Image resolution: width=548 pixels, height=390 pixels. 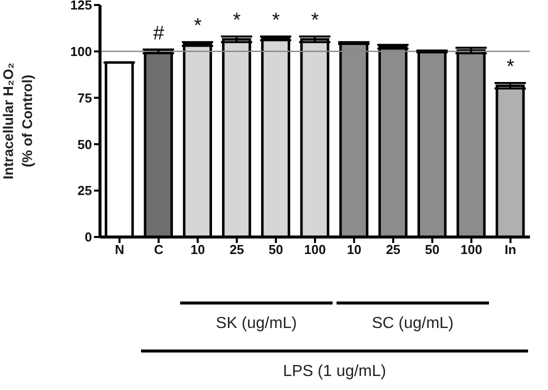 I want to click on text: SK (ug/mL), so click(x=256, y=323).